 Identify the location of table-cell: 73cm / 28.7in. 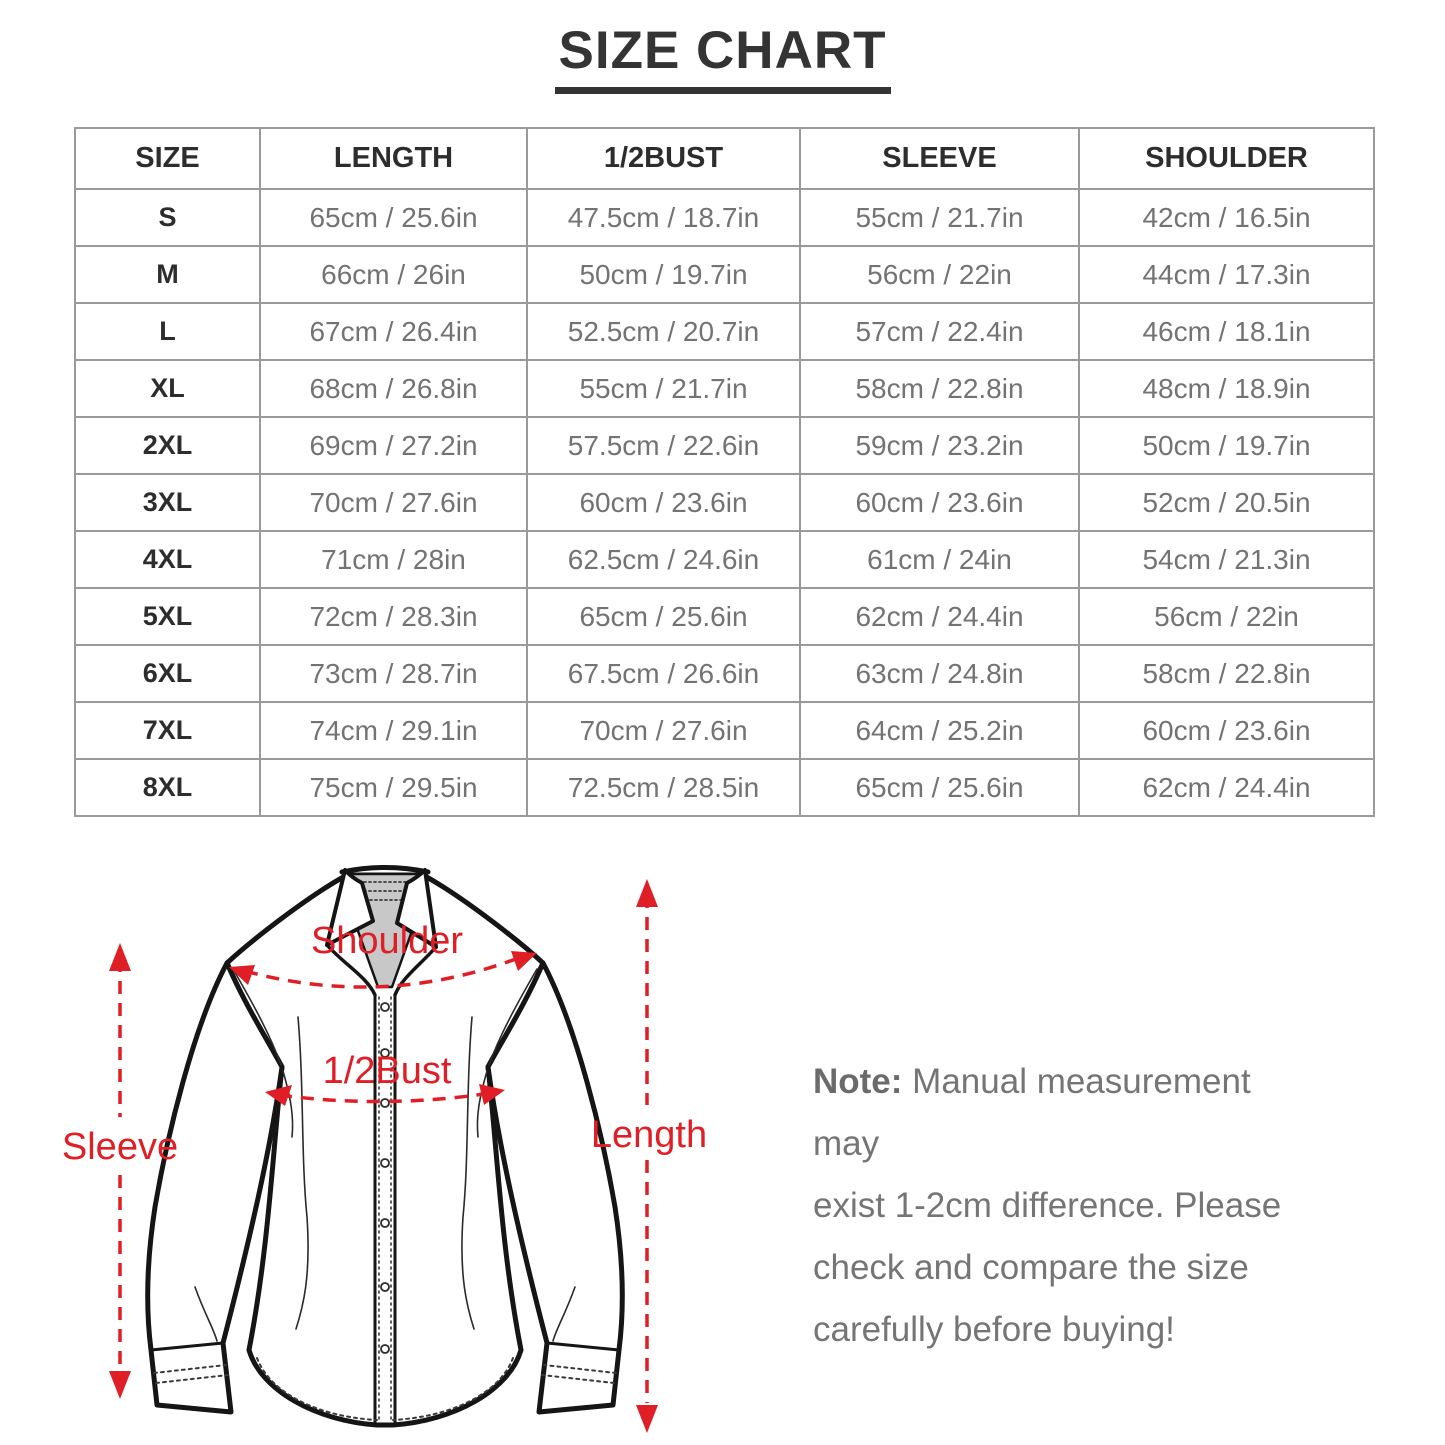
(393, 673).